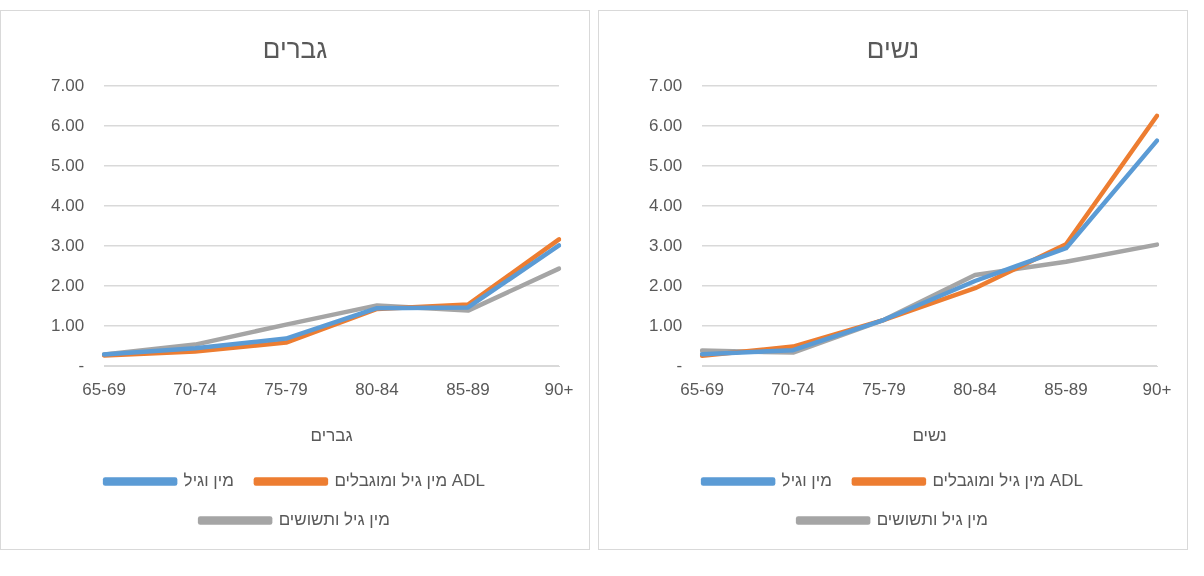  Describe the element at coordinates (331, 436) in the screenshot. I see `x-axis-title: גברים` at that location.